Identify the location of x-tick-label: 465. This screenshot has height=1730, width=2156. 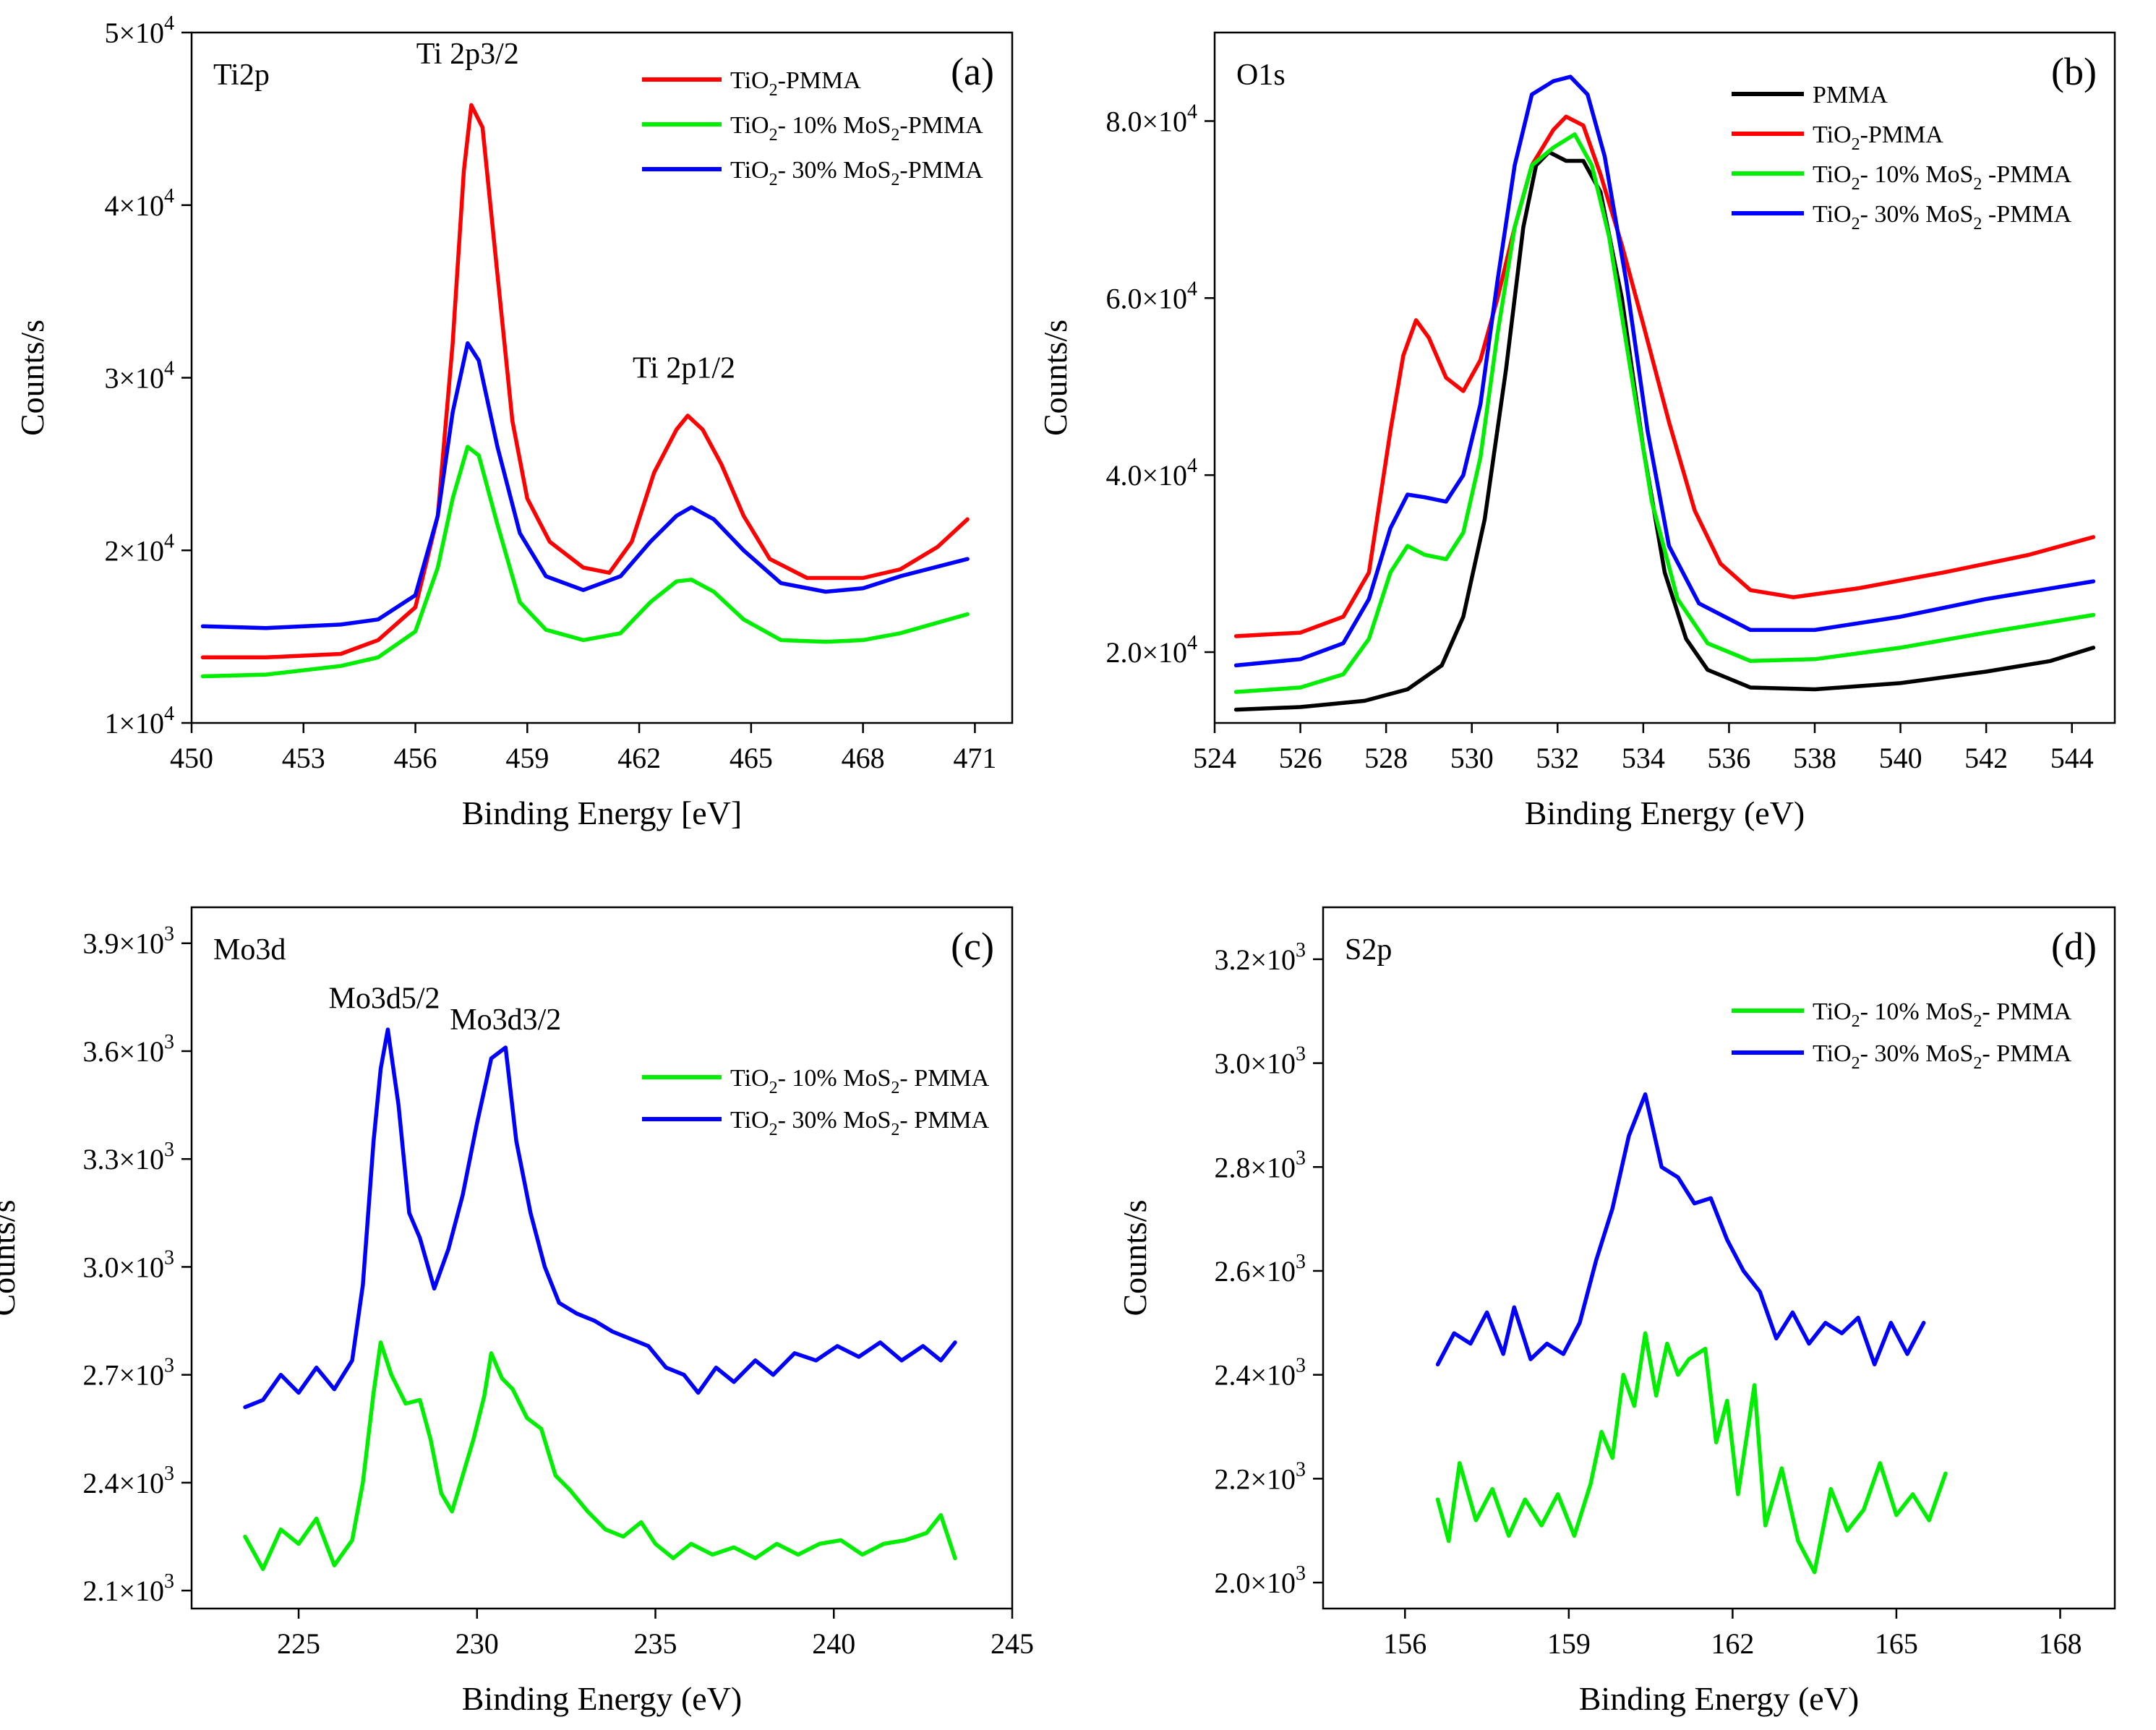
(751, 758).